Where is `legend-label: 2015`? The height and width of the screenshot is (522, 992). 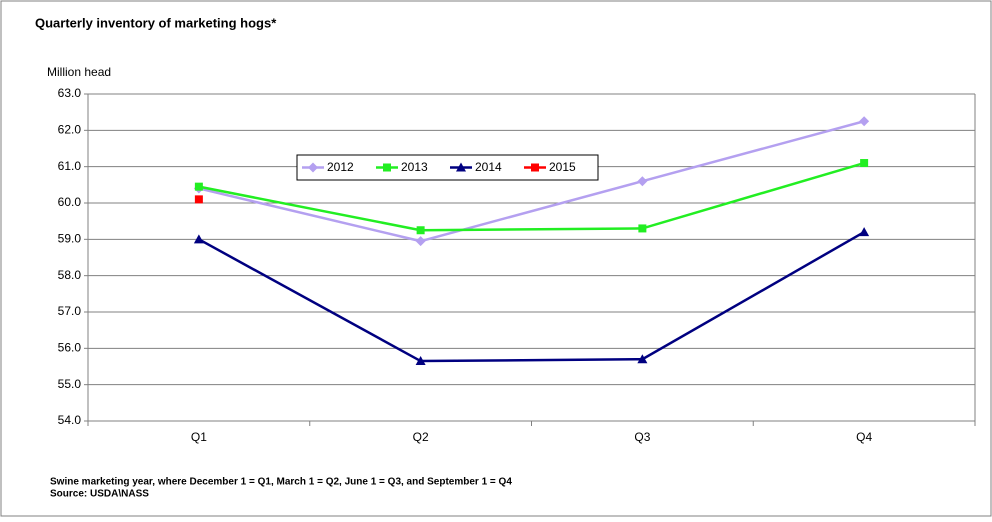 legend-label: 2015 is located at coordinates (562, 167).